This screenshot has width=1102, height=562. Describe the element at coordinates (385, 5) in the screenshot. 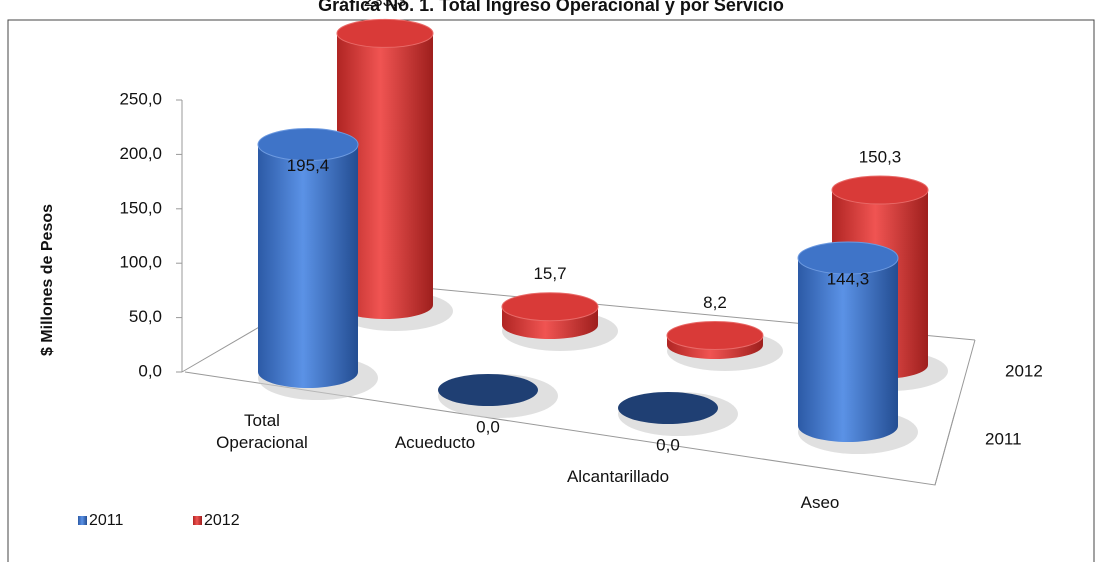

I see `value-label: 233,3` at that location.